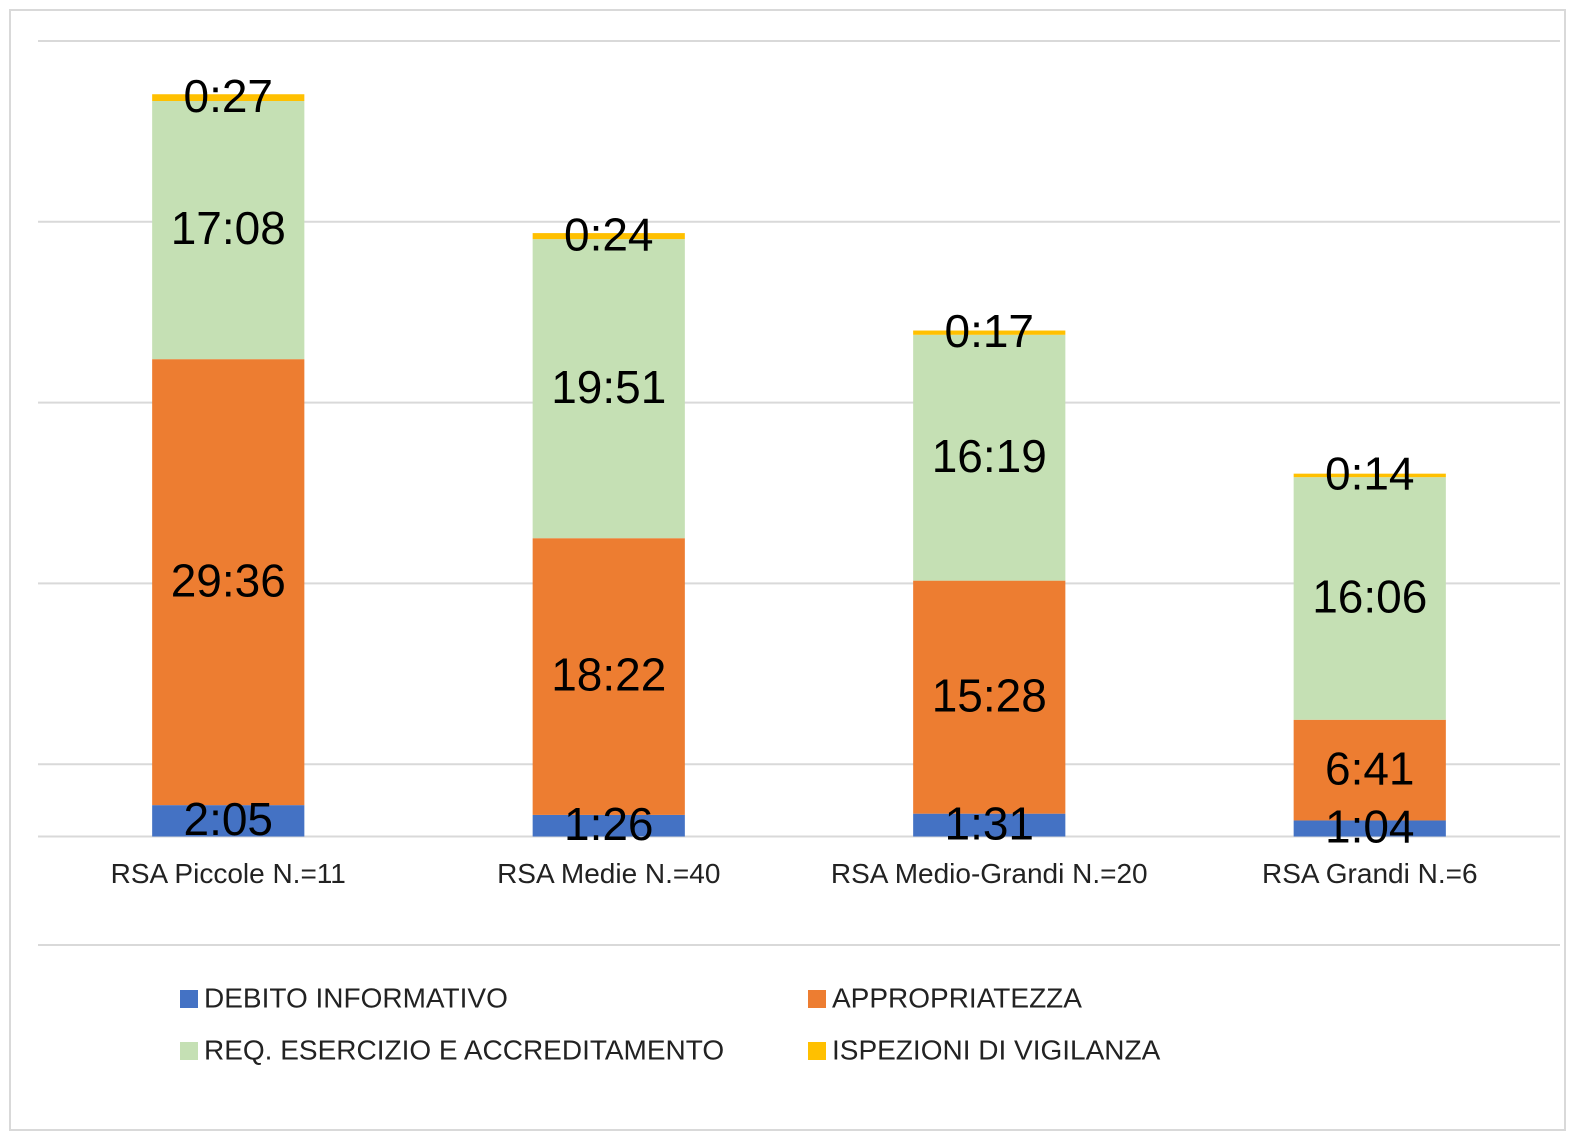 Image resolution: width=1576 pixels, height=1139 pixels. Describe the element at coordinates (228, 873) in the screenshot. I see `x-tick-label: RSA Piccole N.=11` at that location.